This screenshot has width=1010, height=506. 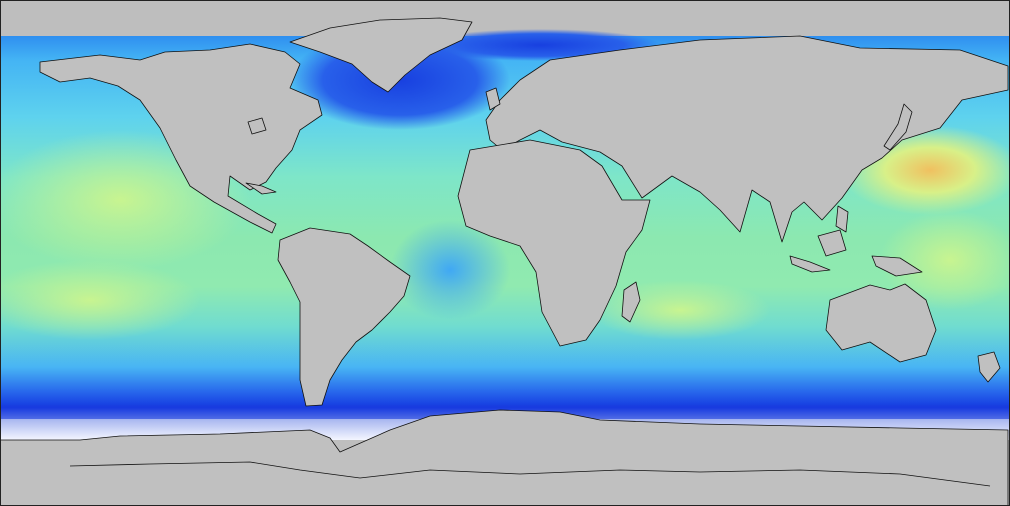 What do you see at coordinates (100, 300) in the screenshot?
I see `south-pacific` at bounding box center [100, 300].